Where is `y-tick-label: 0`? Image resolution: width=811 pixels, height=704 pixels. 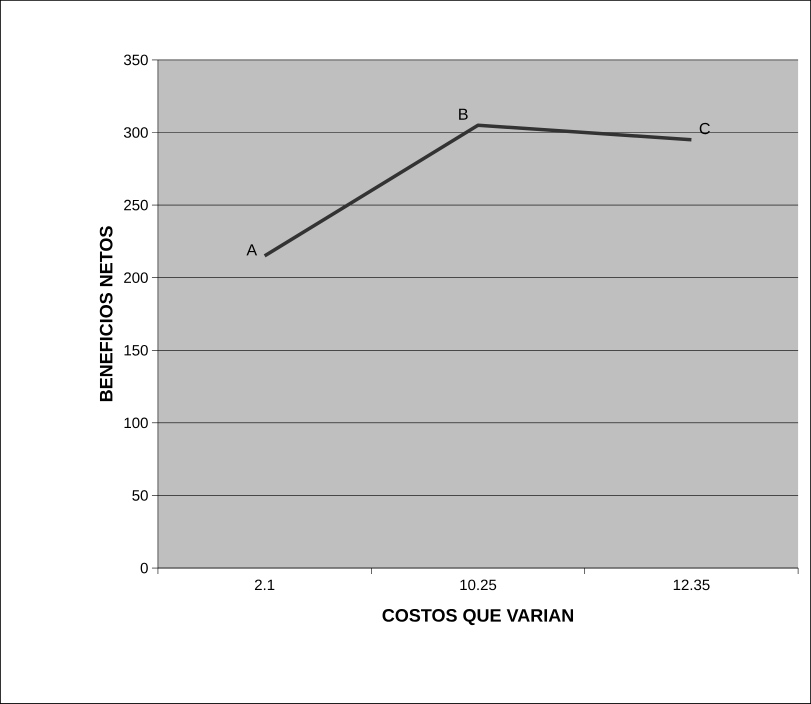
y-tick-label: 0 is located at coordinates (144, 568).